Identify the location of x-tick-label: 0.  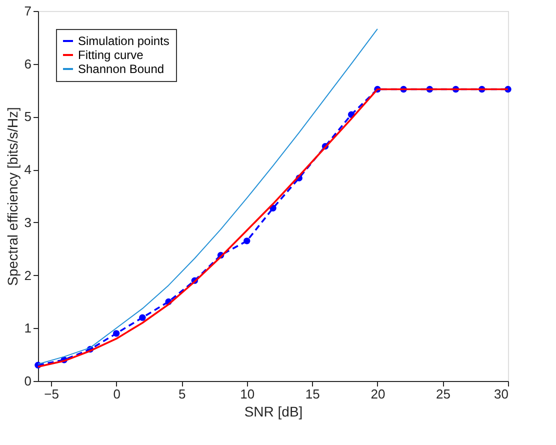
(116, 394).